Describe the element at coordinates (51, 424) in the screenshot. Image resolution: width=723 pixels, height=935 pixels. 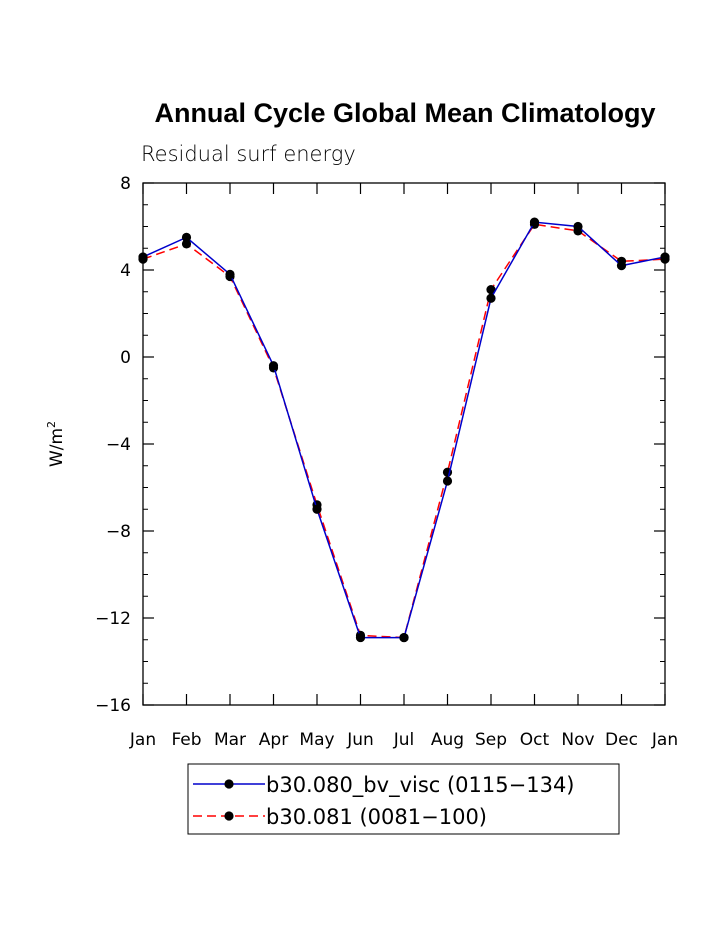
I see `y-axis-label-superscript: 2` at that location.